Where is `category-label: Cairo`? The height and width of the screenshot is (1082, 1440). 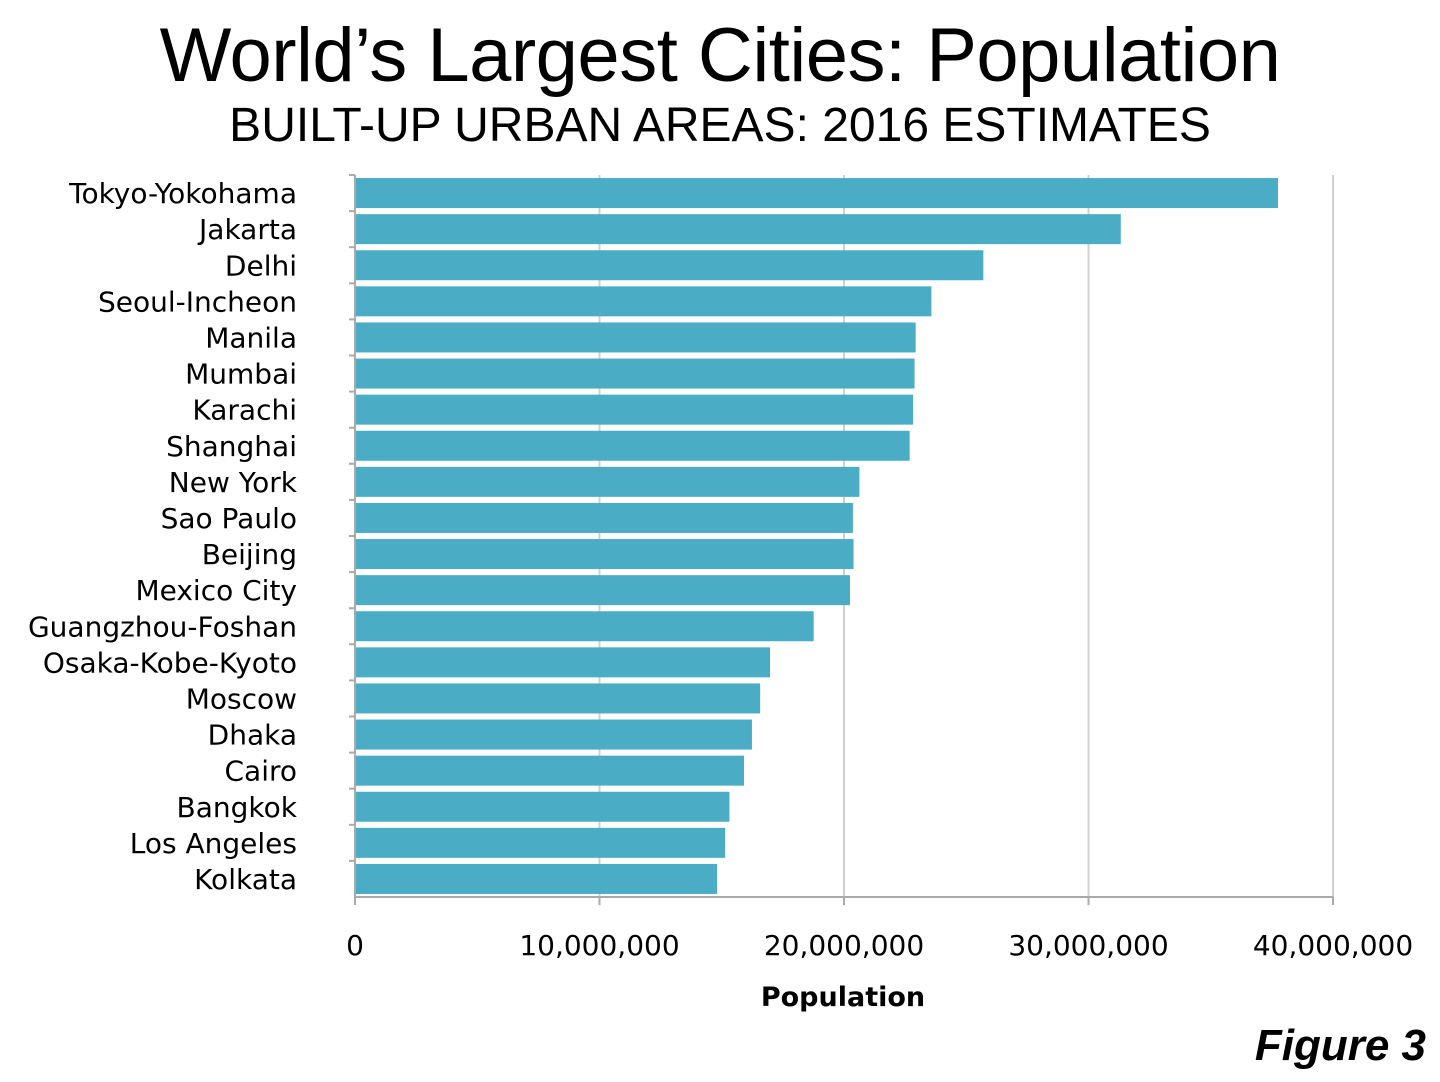
category-label: Cairo is located at coordinates (260, 771).